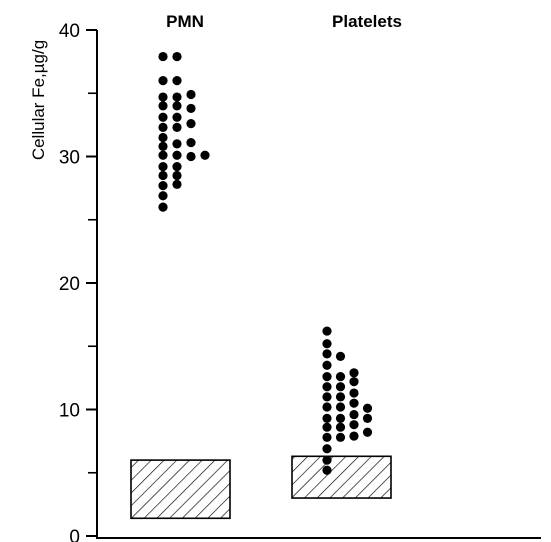  I want to click on range-box-pmn, so click(180, 489).